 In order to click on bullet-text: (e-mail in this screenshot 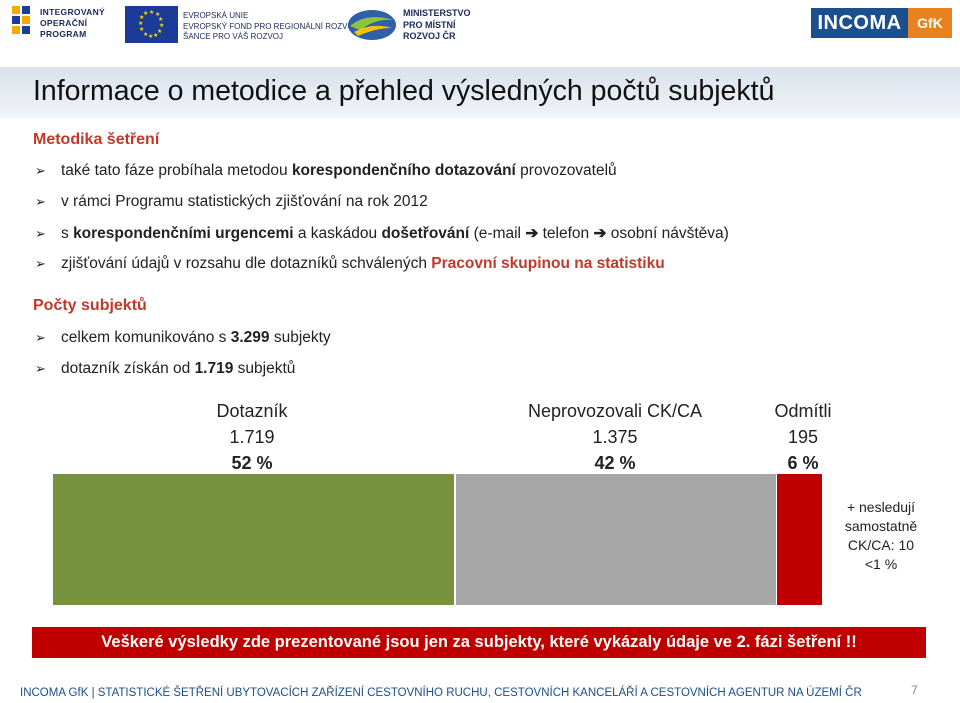, I will do `click(497, 233)`.